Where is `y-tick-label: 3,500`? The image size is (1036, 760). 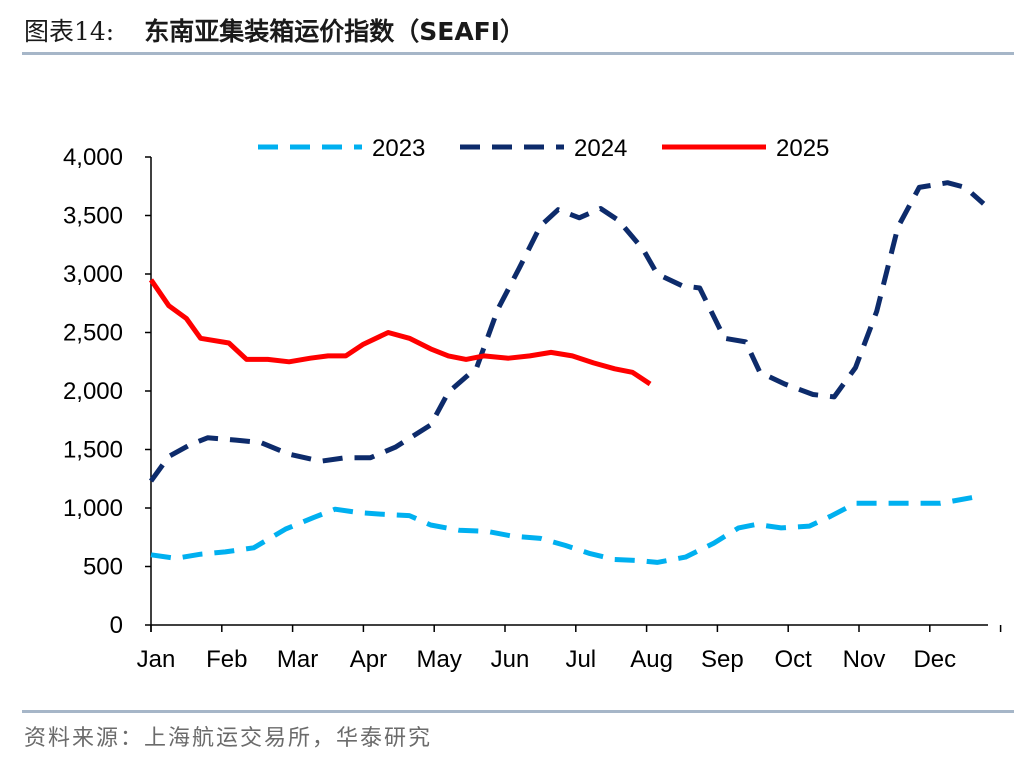
y-tick-label: 3,500 is located at coordinates (93, 216).